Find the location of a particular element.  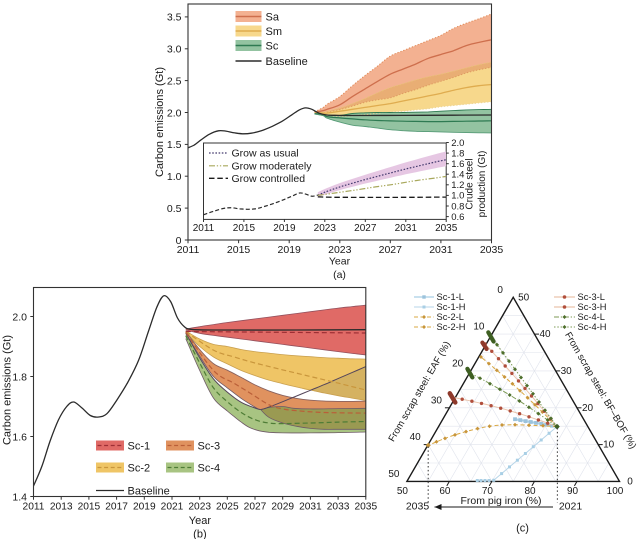

svg-text: 100 is located at coordinates (615, 491).